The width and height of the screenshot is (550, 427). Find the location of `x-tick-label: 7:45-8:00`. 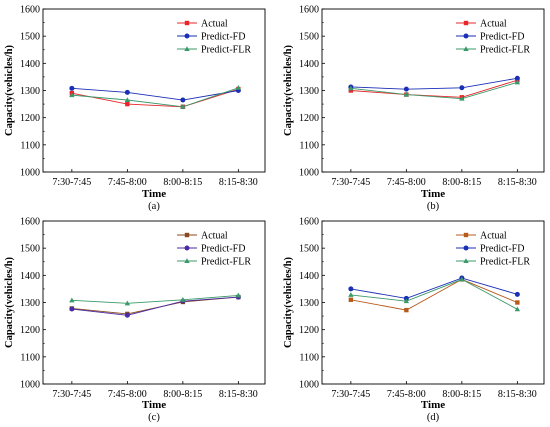

x-tick-label: 7:45-8:00 is located at coordinates (127, 394).